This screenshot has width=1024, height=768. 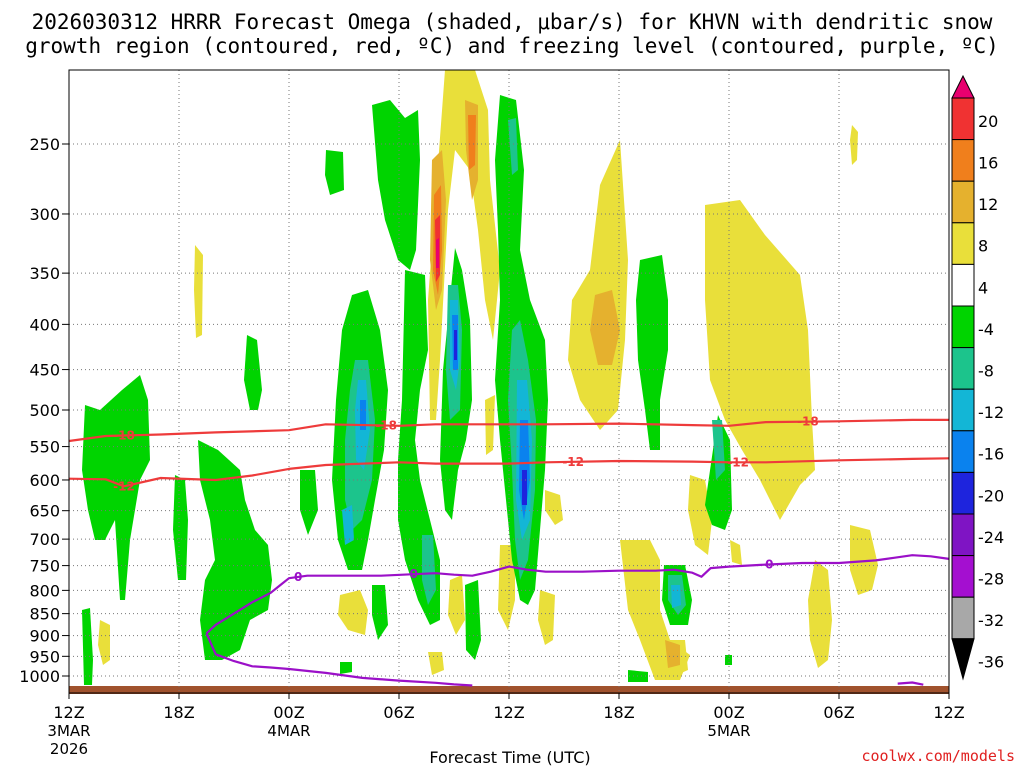 I want to click on y-tick-label: 400, so click(x=44, y=324).